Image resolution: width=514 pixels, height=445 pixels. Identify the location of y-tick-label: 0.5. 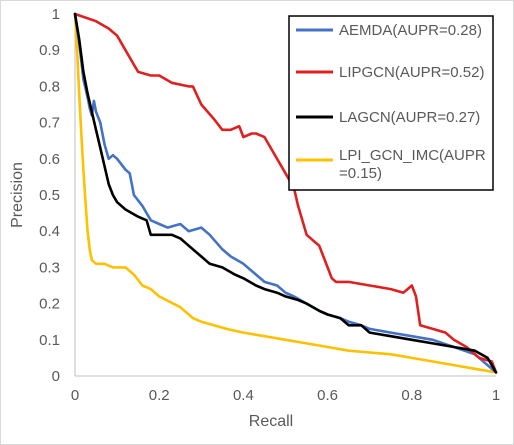
(49, 195).